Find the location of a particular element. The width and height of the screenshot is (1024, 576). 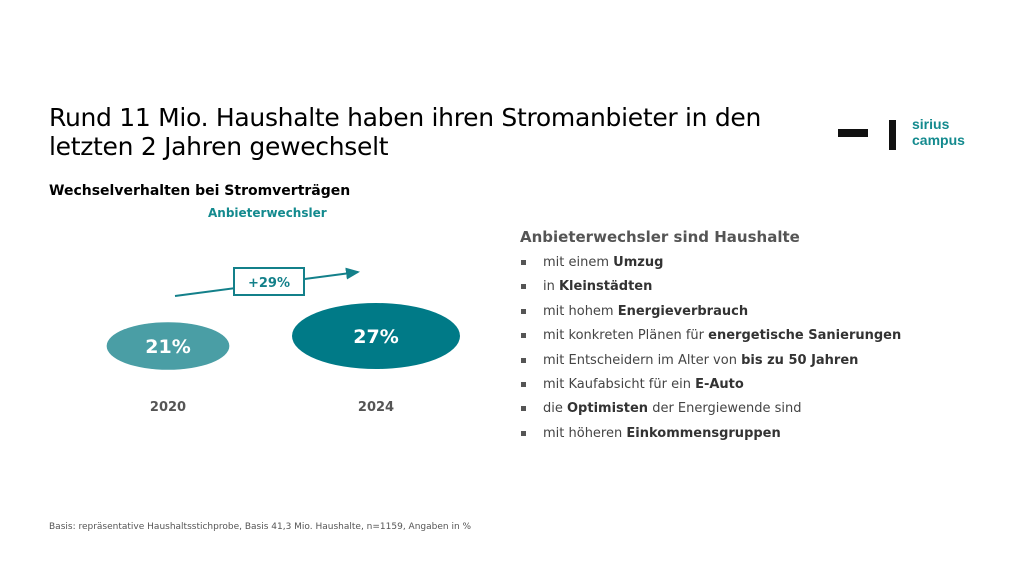

bubble-2024 is located at coordinates (376, 336).